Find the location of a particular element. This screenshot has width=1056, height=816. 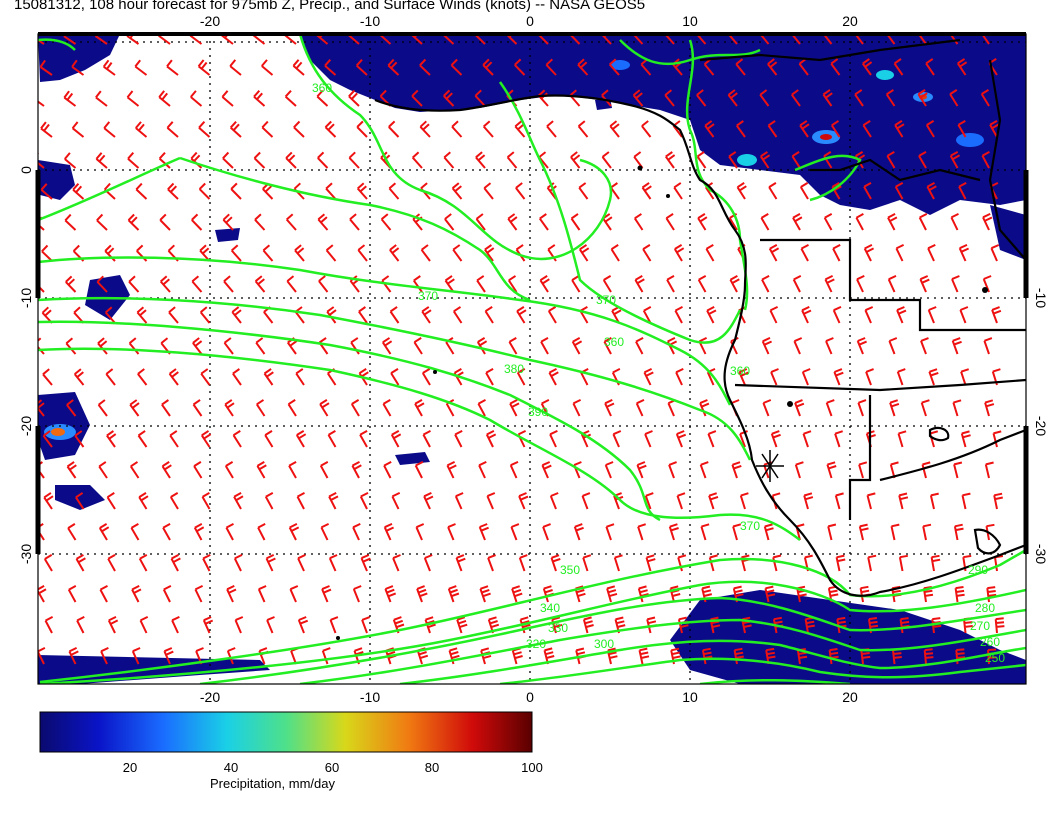

contour-label: 360 is located at coordinates (322, 88).